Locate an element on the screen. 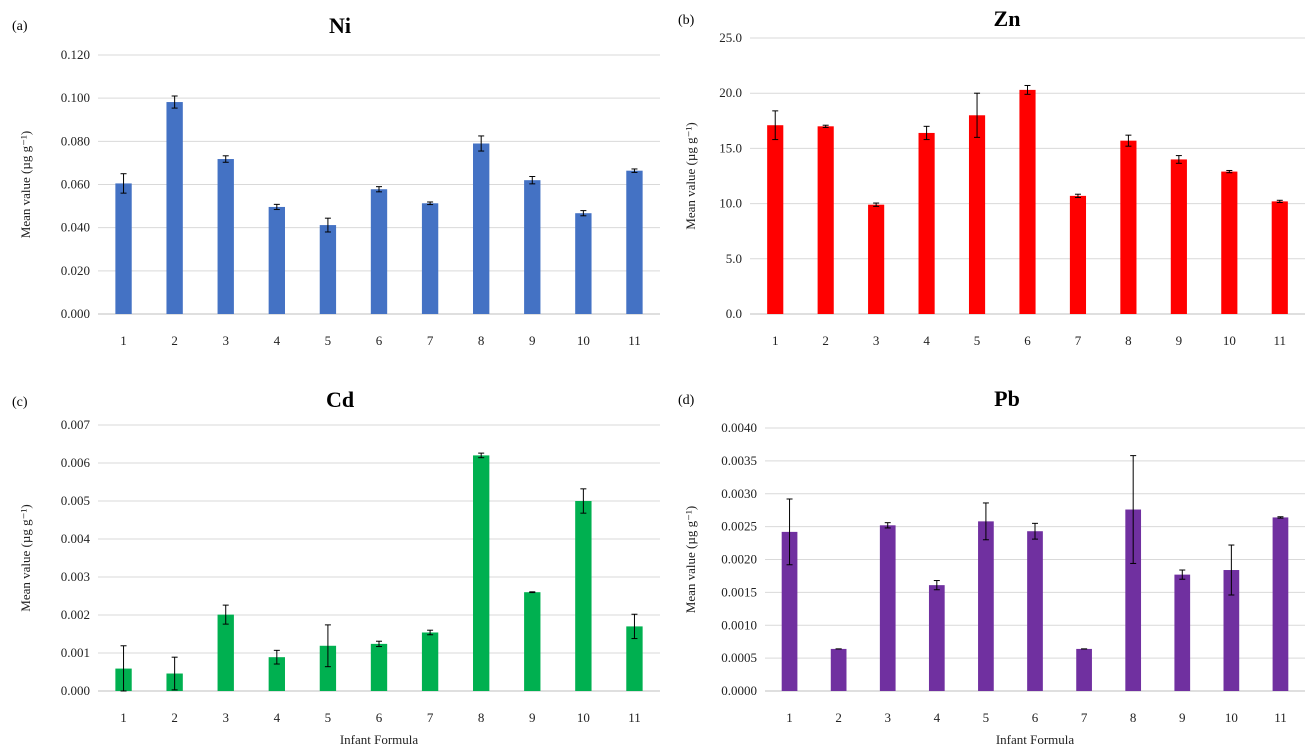 This screenshot has height=749, width=1309. y-tick-label: 0.0020 is located at coordinates (739, 559).